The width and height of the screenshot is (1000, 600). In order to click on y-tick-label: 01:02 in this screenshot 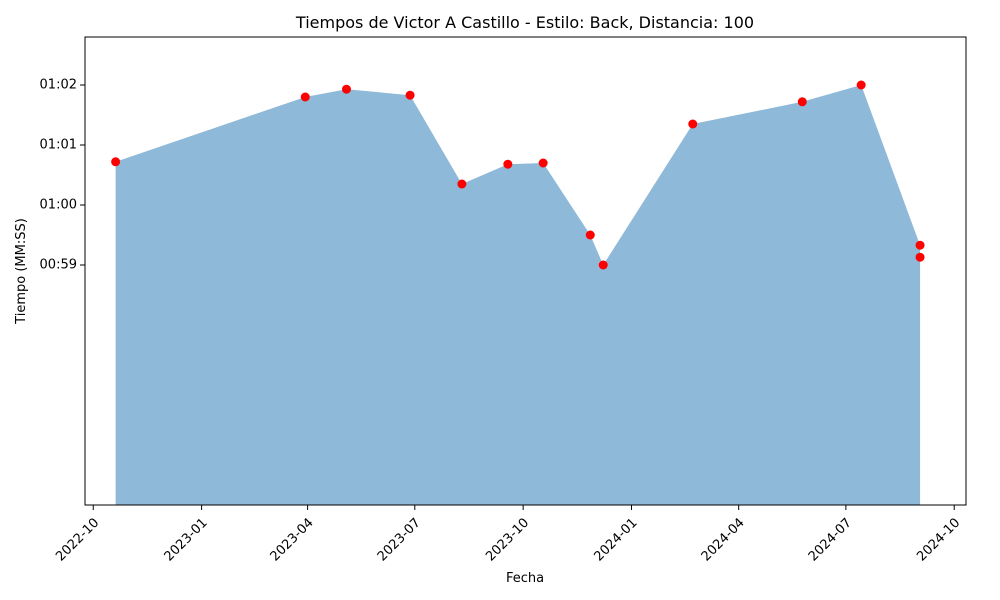, I will do `click(58, 85)`.